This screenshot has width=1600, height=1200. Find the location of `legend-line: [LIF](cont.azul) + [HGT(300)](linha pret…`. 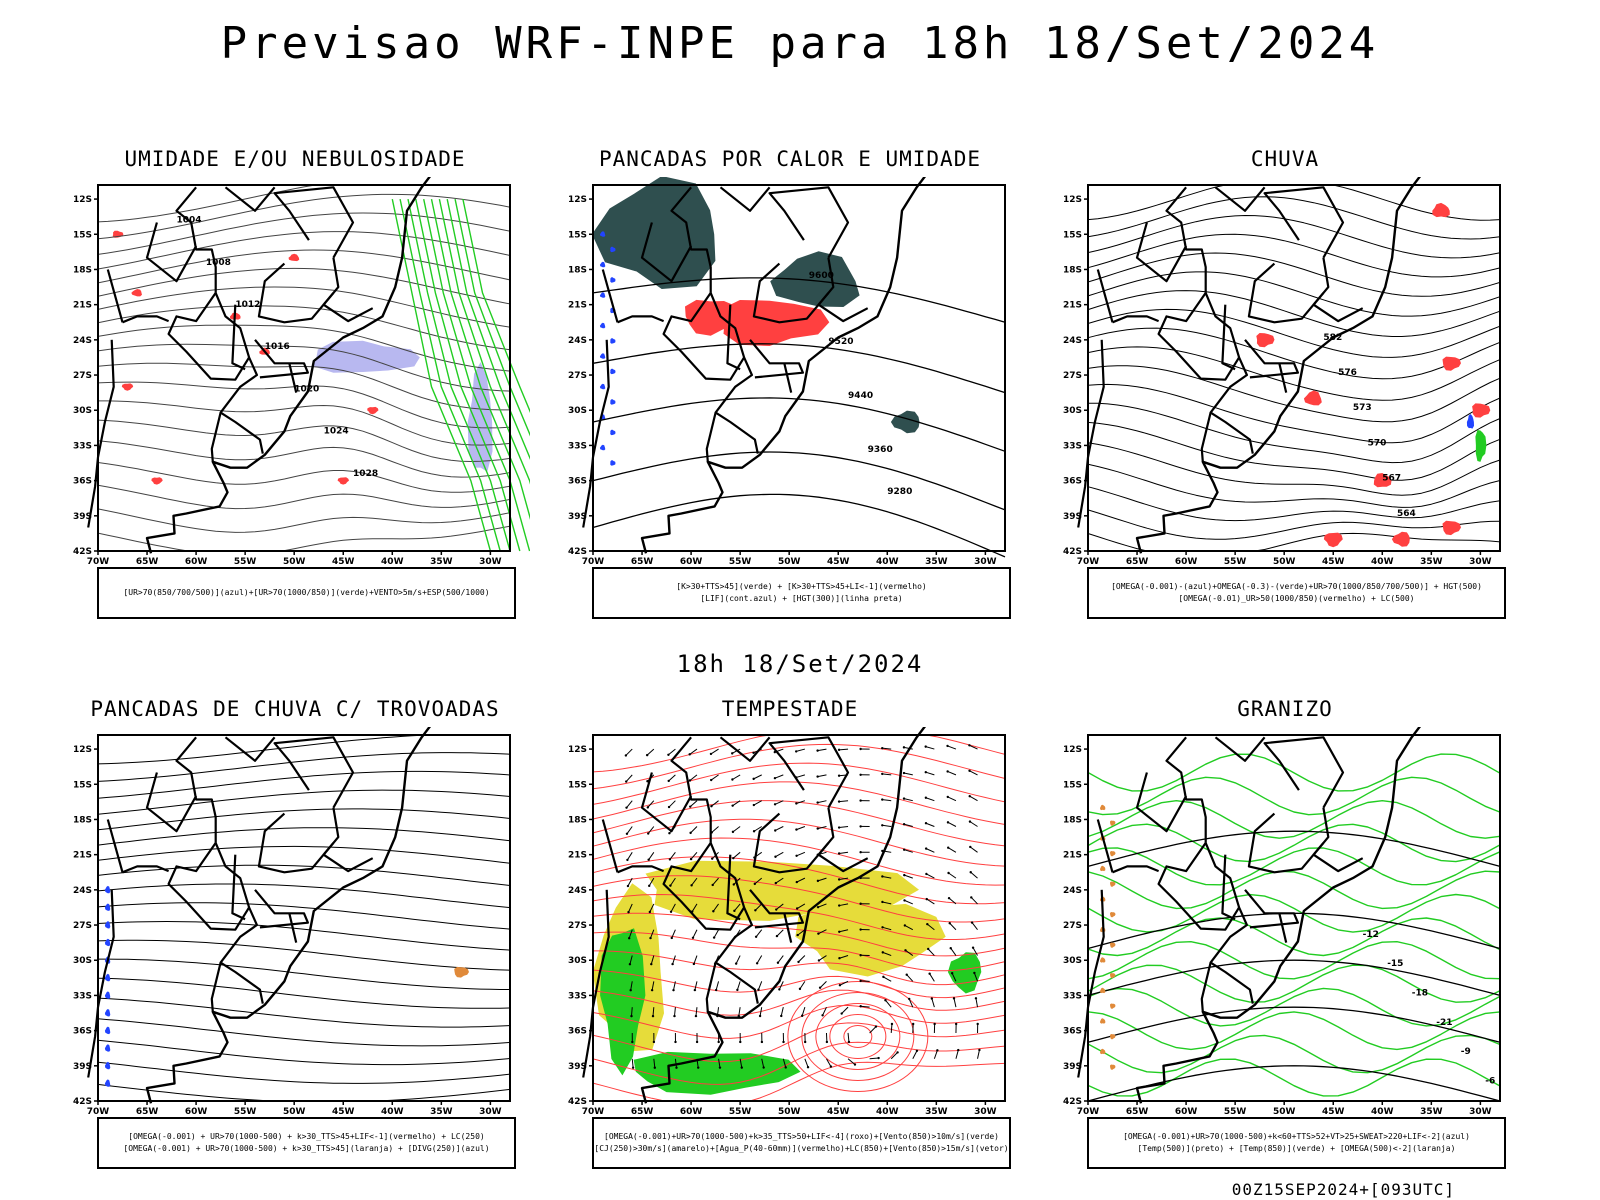

legend-line: [LIF](cont.azul) + [HGT(300)](linha pret… is located at coordinates (801, 598).